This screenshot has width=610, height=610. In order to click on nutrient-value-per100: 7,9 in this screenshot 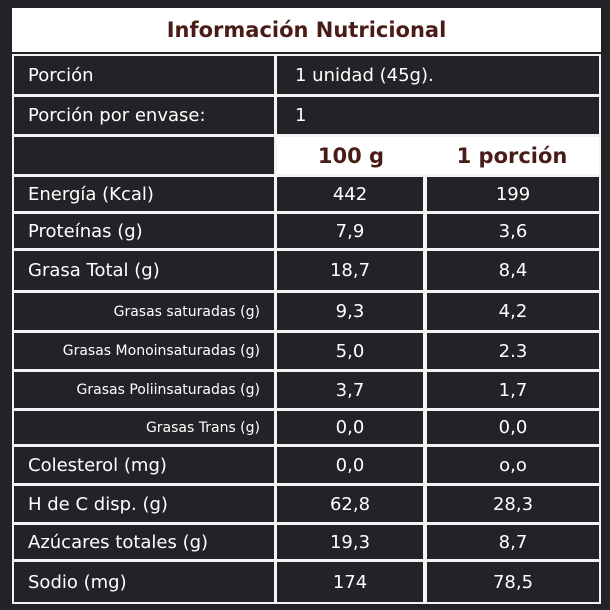, I will do `click(350, 231)`.